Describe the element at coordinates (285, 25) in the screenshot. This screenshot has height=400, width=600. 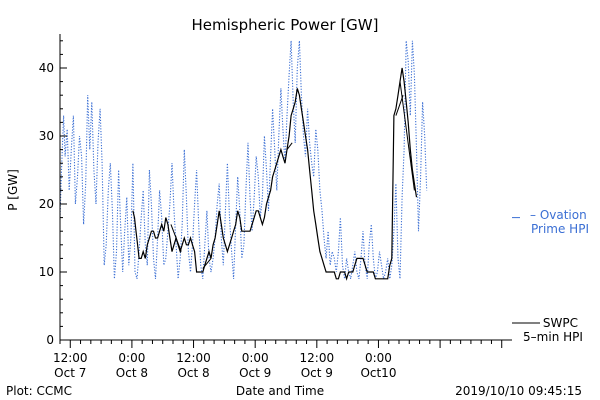
I see `chart-title: Hemispheric Power [GW]` at that location.